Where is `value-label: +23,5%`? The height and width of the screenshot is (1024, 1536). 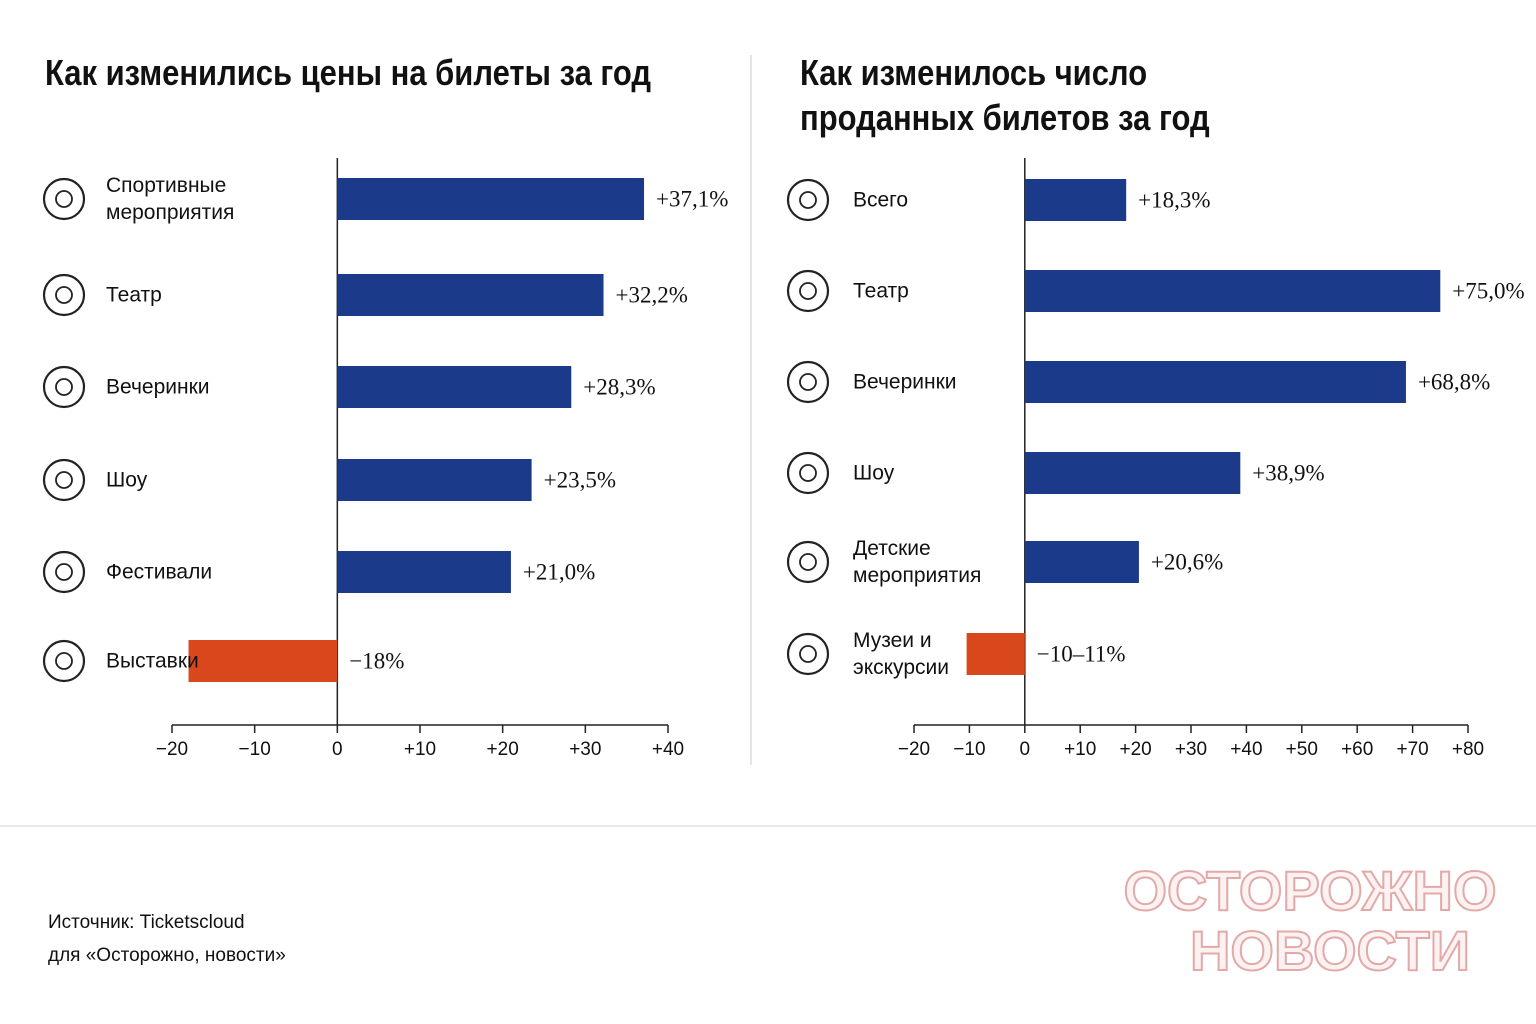 value-label: +23,5% is located at coordinates (580, 479).